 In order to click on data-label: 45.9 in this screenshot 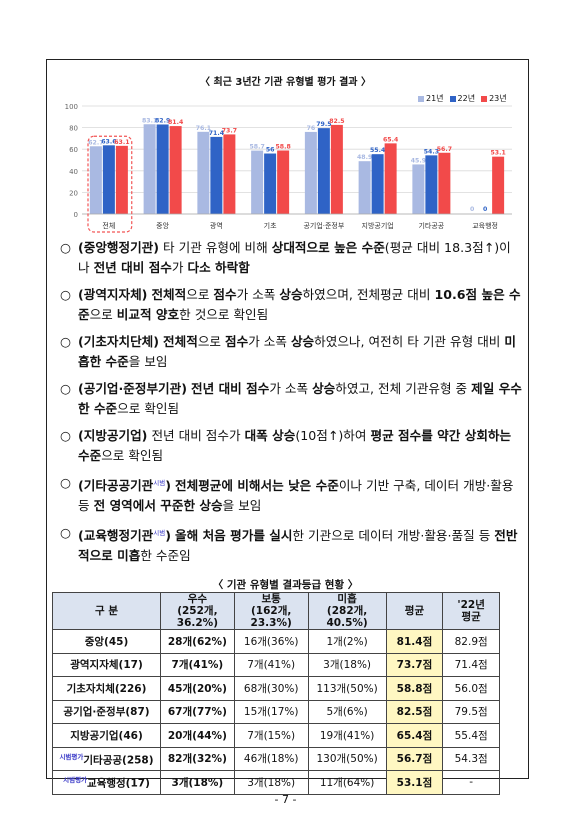, I will do `click(418, 160)`.